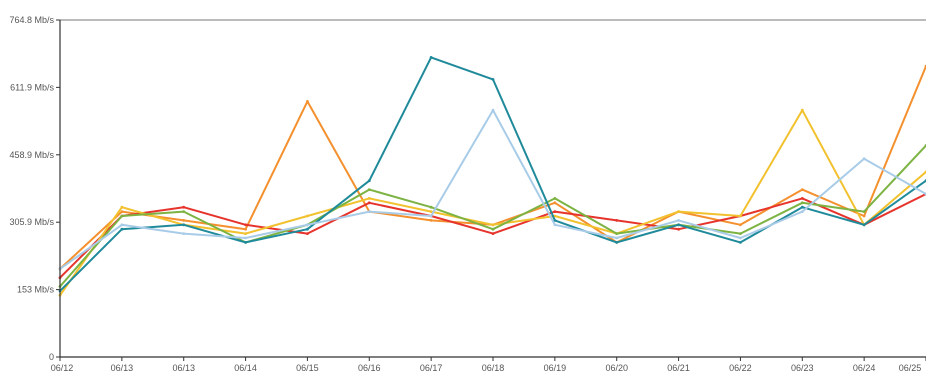 The image size is (926, 378). I want to click on x-tick-label: 06/18, so click(493, 368).